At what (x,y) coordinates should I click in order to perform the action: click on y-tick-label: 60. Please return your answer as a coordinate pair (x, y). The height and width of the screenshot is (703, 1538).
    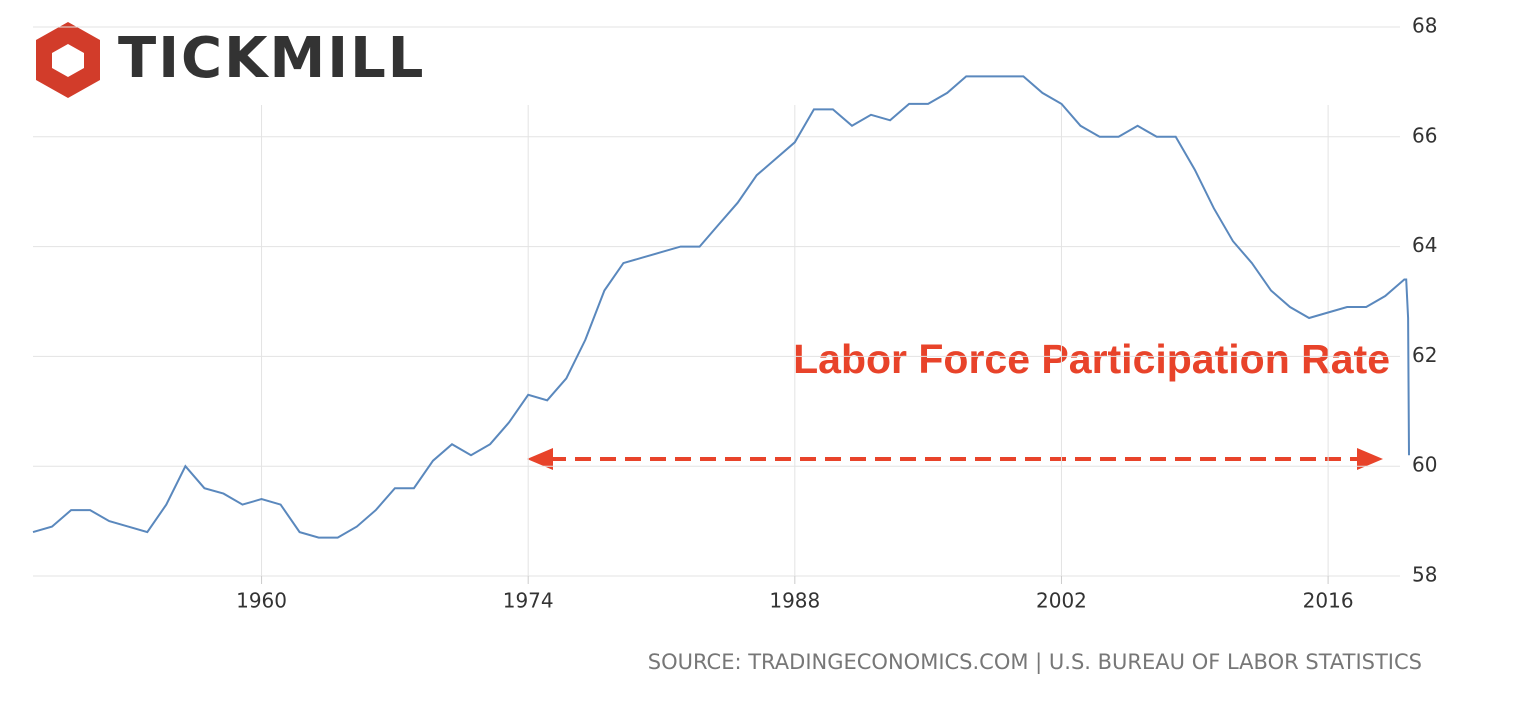
    Looking at the image, I should click on (1424, 465).